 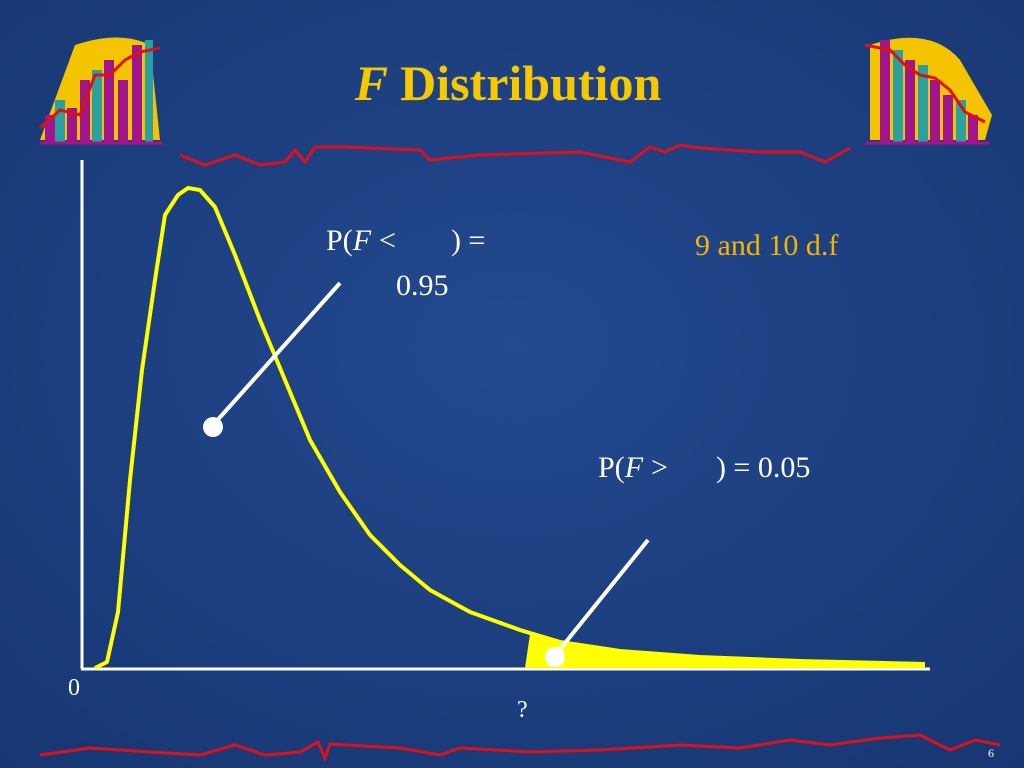 I want to click on title-text: Distribution, so click(x=530, y=83).